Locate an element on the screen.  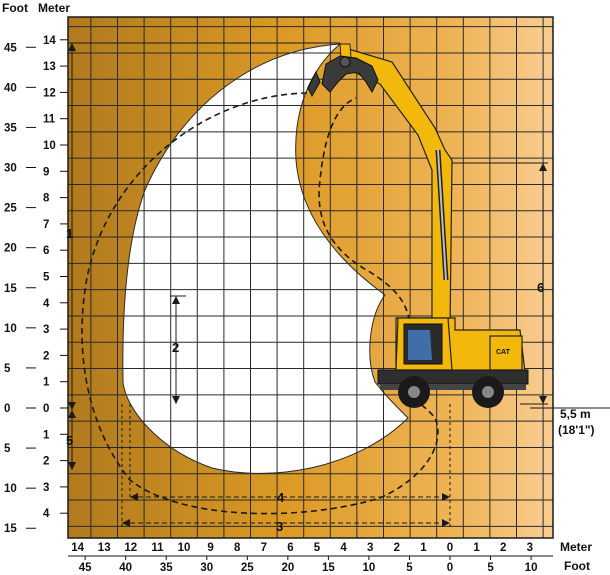
x-meter-tick-label: 11 is located at coordinates (157, 548).